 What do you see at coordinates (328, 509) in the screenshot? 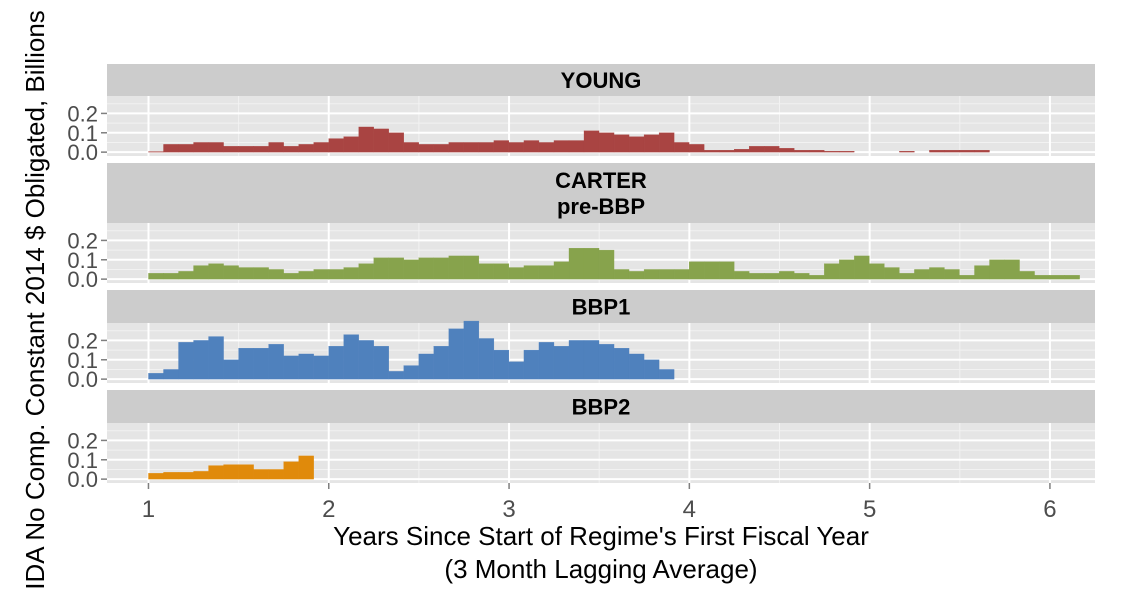
I see `x-tick-label: 2` at bounding box center [328, 509].